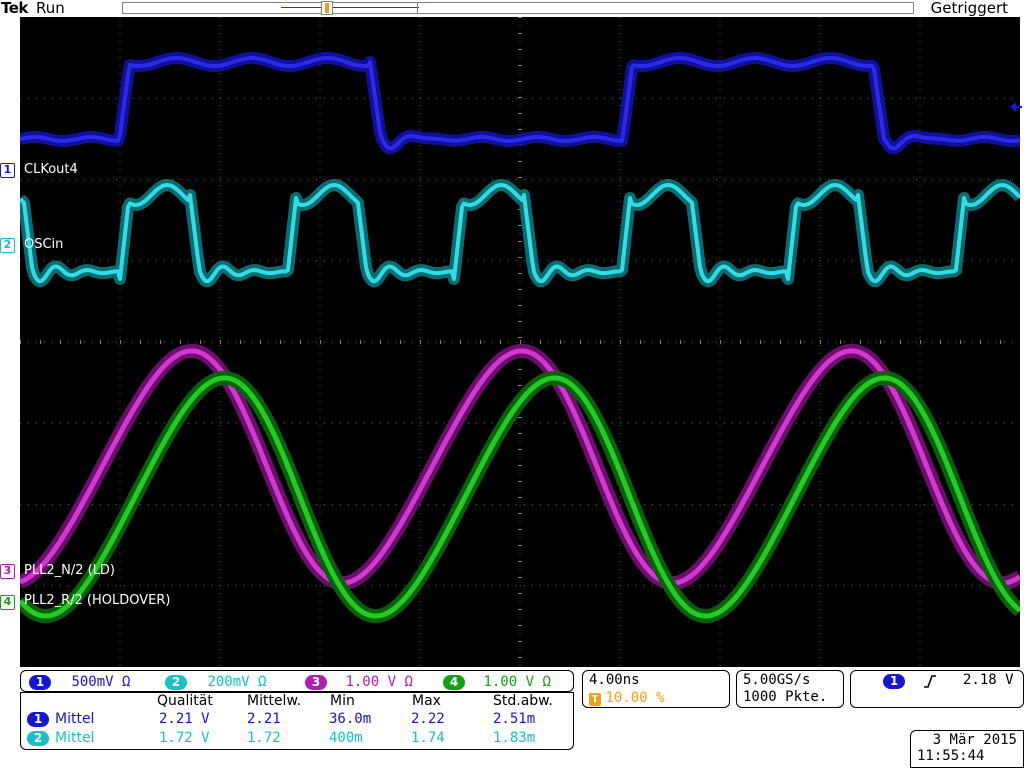 Image resolution: width=1024 pixels, height=768 pixels. I want to click on record-view-bar, so click(518, 8).